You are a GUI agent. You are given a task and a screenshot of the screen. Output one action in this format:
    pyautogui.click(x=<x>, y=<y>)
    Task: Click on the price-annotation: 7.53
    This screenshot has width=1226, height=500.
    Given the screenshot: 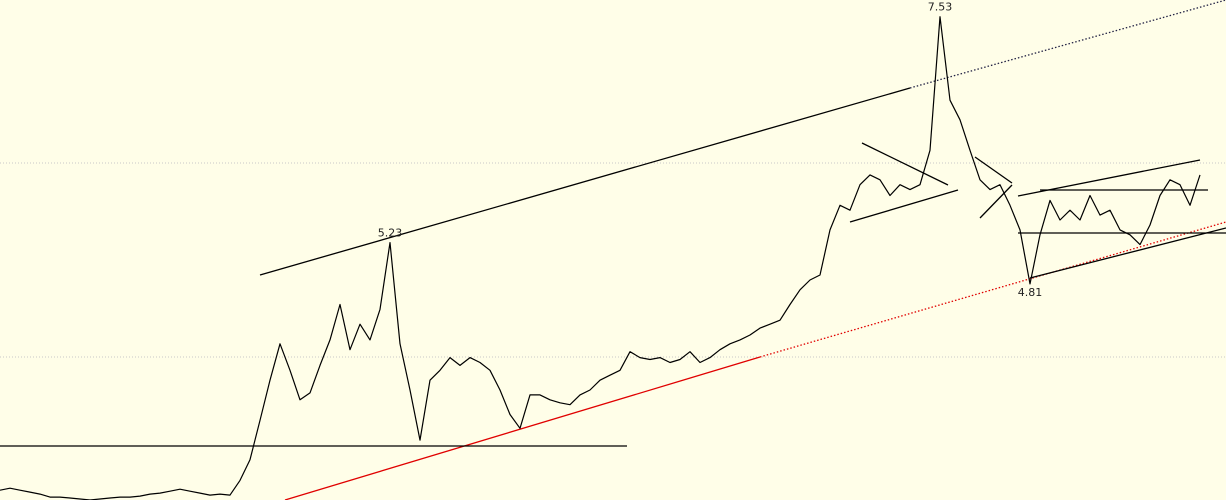 What is the action you would take?
    pyautogui.click(x=940, y=7)
    